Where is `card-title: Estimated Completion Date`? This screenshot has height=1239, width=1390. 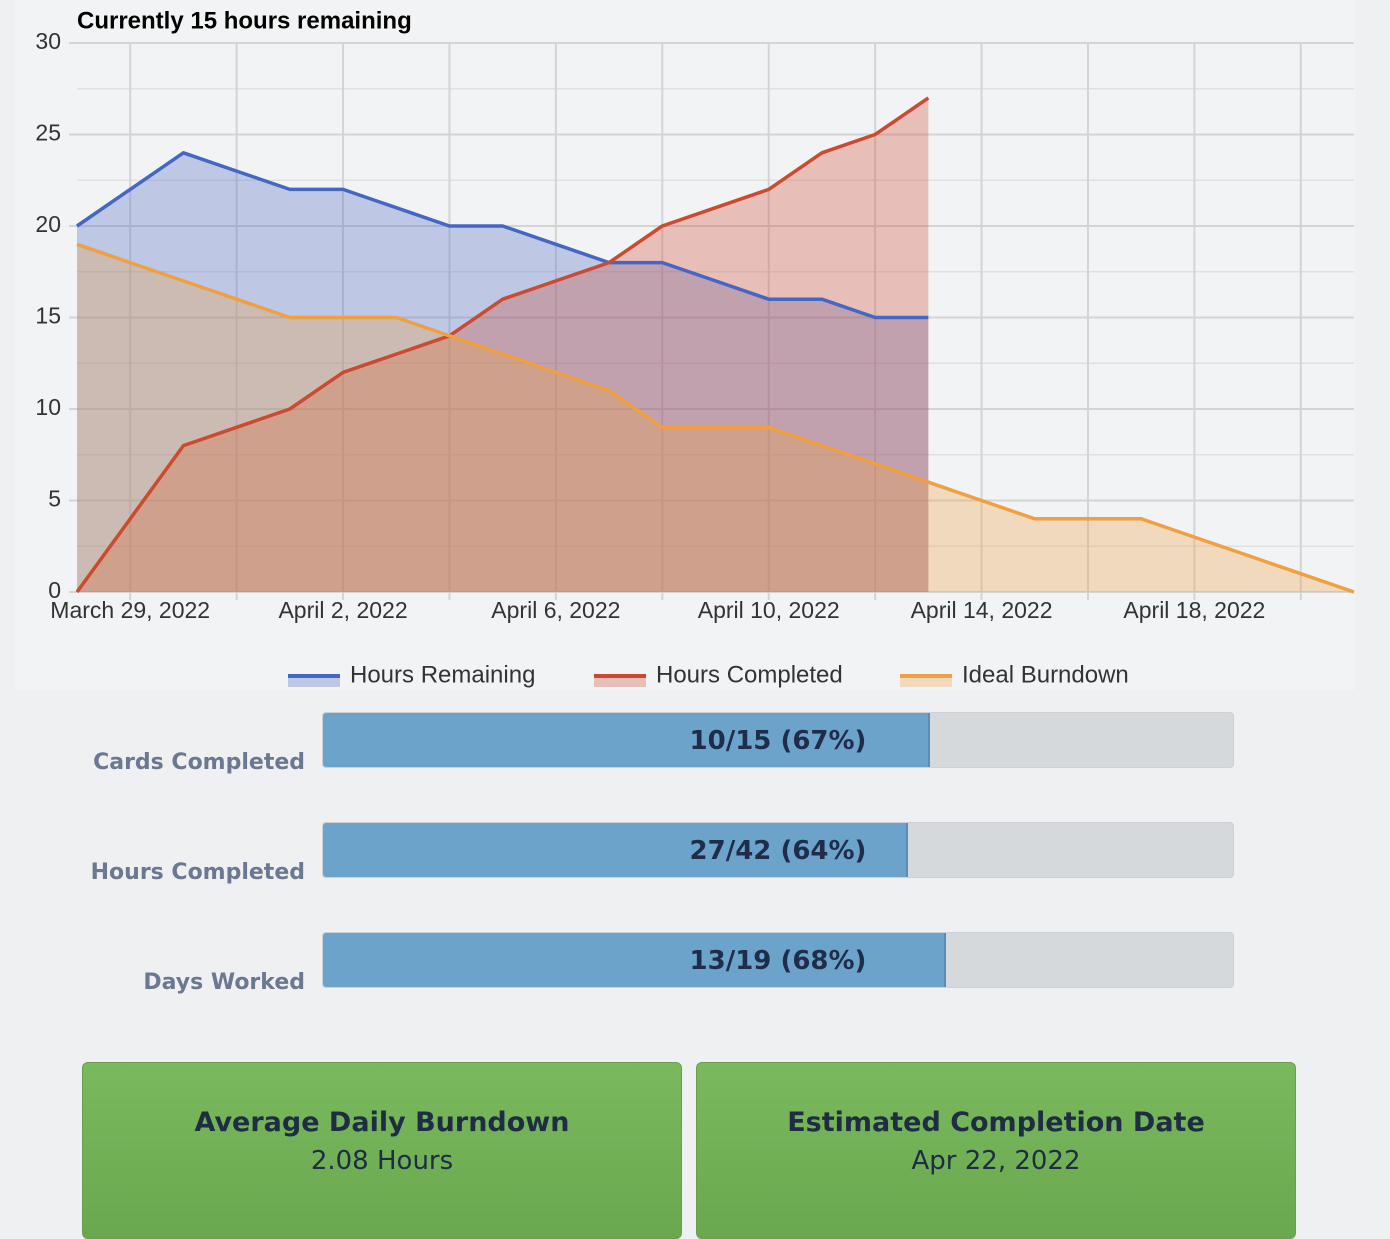
card-title: Estimated Completion Date is located at coordinates (996, 1122).